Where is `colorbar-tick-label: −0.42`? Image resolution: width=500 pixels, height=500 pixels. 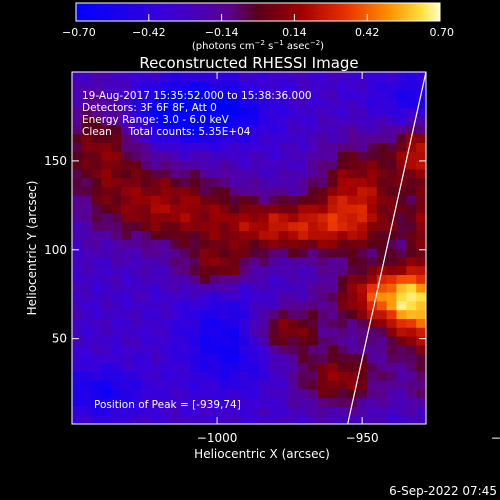
colorbar-tick-label: −0.42 is located at coordinates (149, 32).